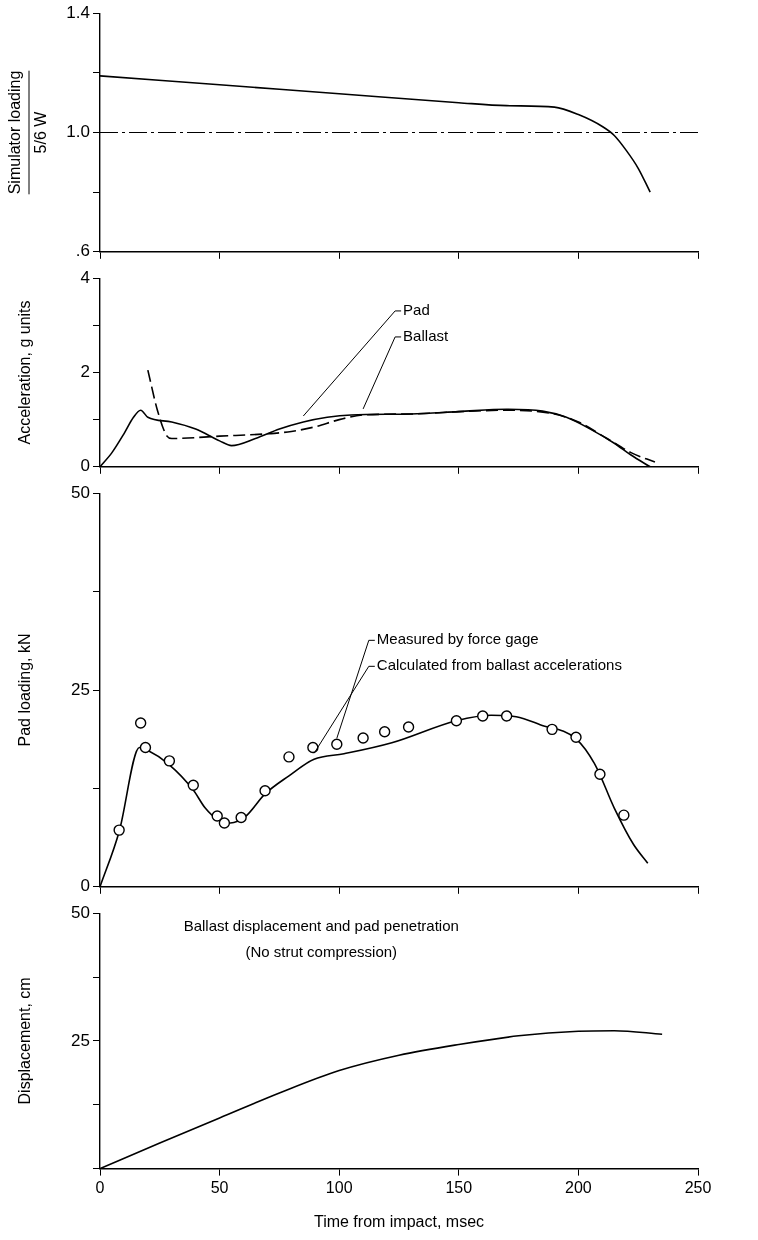 The width and height of the screenshot is (758, 1240). I want to click on x-tick-label: 200, so click(578, 1187).